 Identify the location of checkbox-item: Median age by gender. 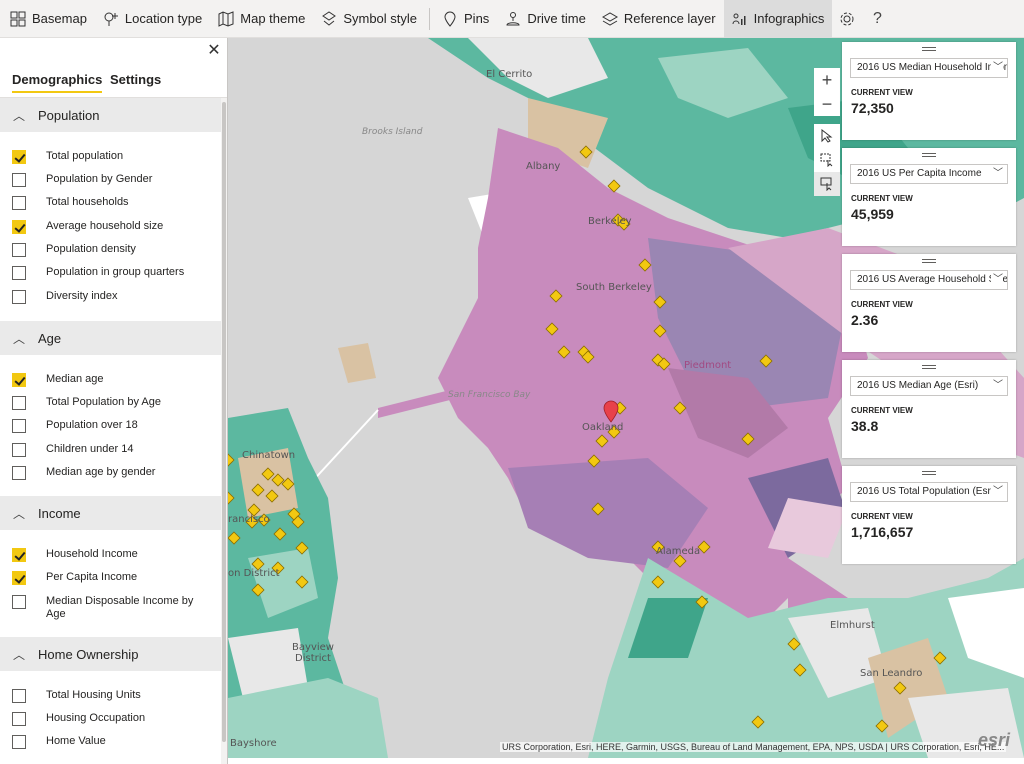
(112, 473).